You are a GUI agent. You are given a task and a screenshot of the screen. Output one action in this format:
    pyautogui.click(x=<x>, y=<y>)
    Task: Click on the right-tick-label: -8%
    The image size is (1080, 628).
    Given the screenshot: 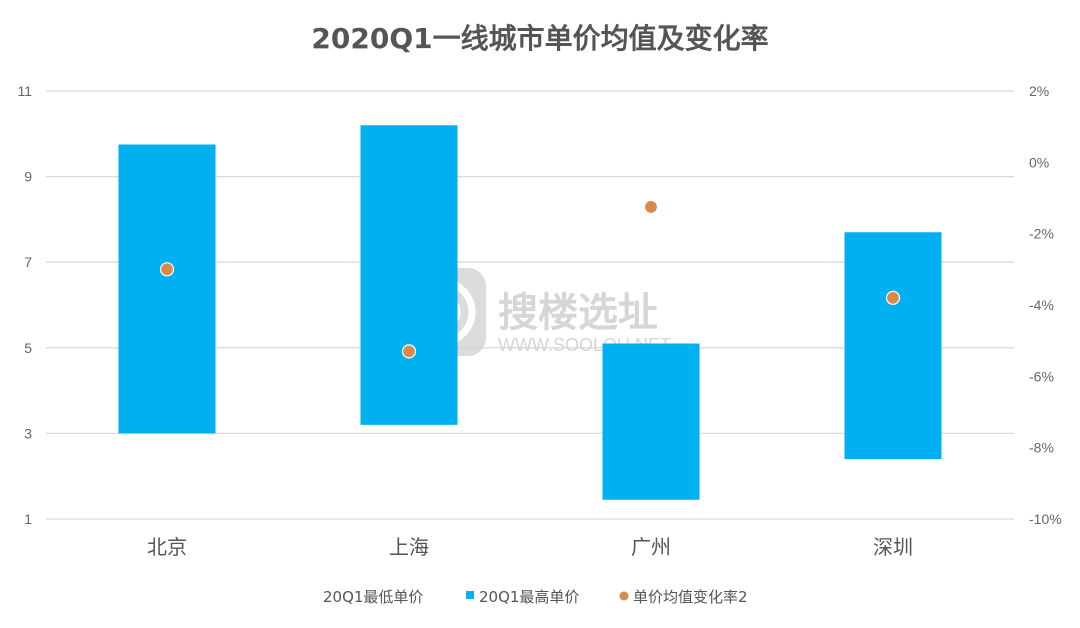 What is the action you would take?
    pyautogui.click(x=1041, y=448)
    